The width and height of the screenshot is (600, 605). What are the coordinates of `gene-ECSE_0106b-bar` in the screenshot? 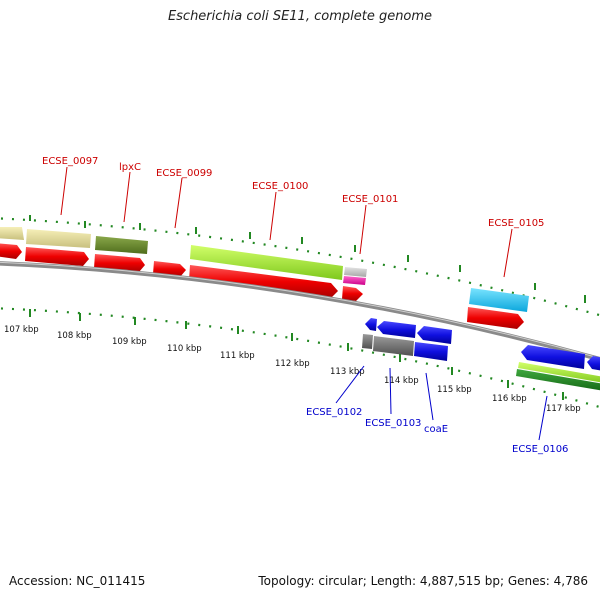 It's located at (558, 380).